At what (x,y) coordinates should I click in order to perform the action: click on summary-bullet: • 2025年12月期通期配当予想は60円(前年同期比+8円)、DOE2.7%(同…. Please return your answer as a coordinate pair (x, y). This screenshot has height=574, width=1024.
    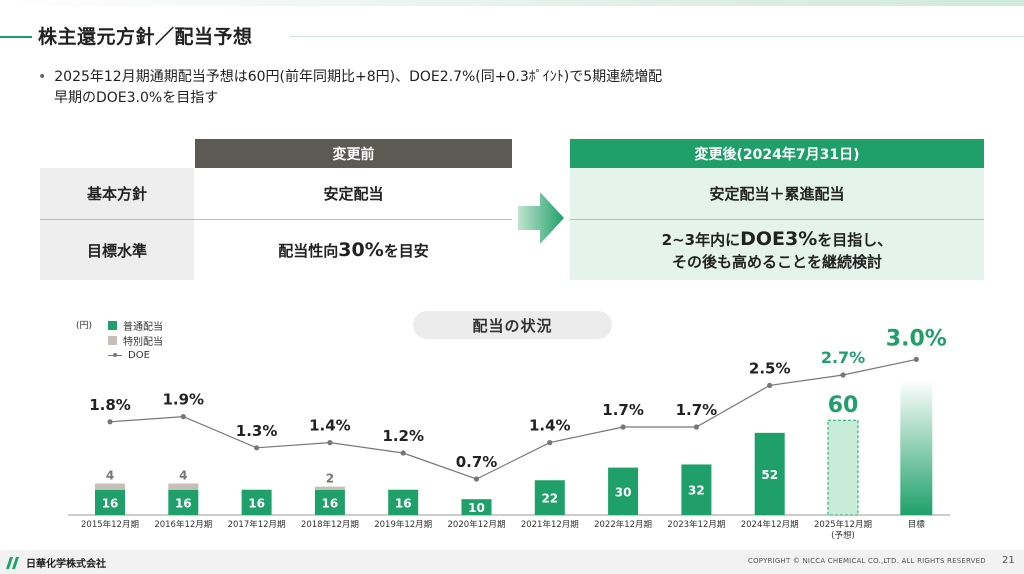
    Looking at the image, I should click on (350, 88).